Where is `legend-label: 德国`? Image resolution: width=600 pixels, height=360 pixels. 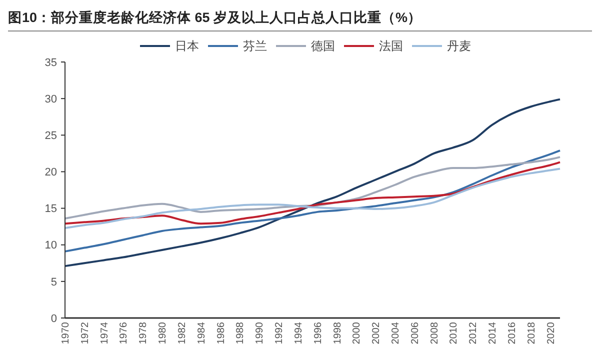 legend-label: 德国 is located at coordinates (323, 46).